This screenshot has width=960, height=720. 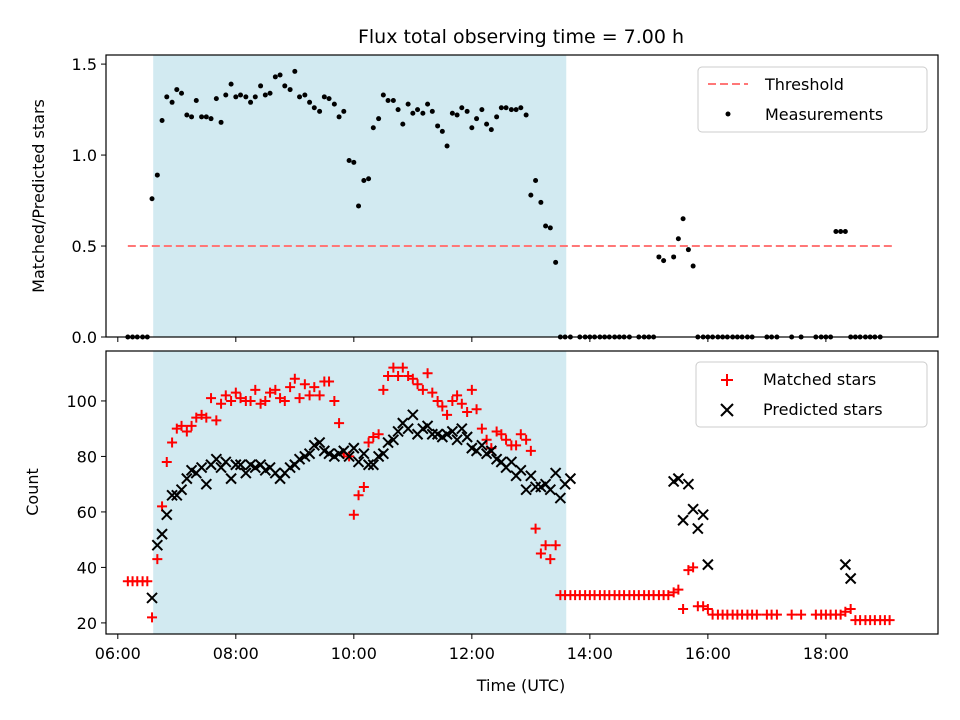 What do you see at coordinates (824, 114) in the screenshot?
I see `legend-measurements-label: Measurements` at bounding box center [824, 114].